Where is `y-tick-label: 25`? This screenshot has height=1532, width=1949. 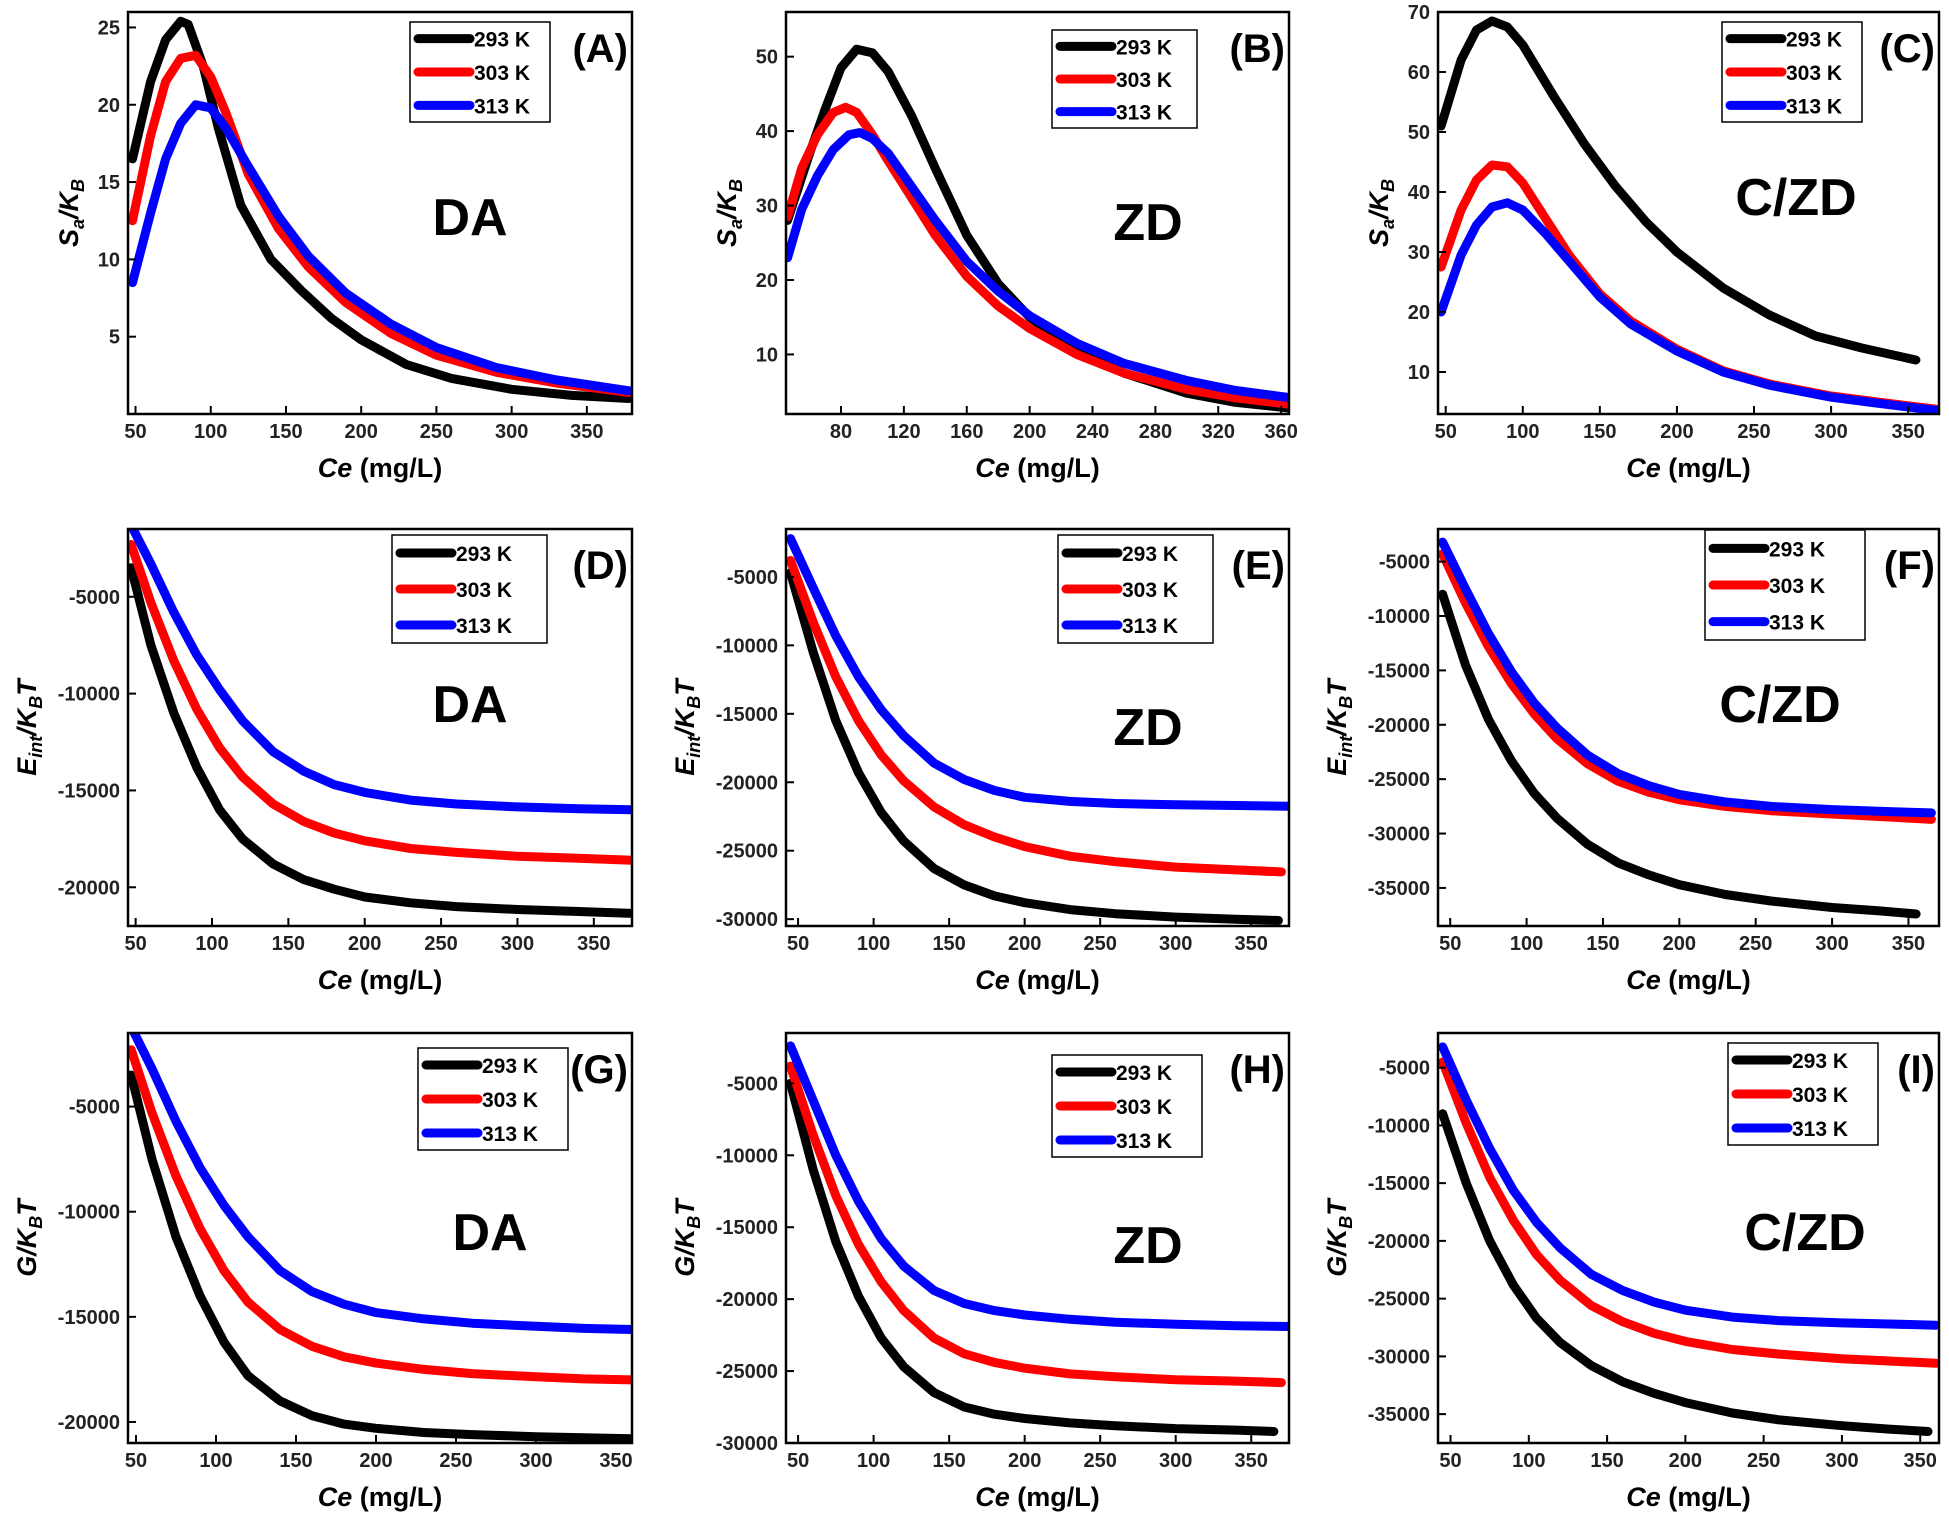 y-tick-label: 25 is located at coordinates (109, 28).